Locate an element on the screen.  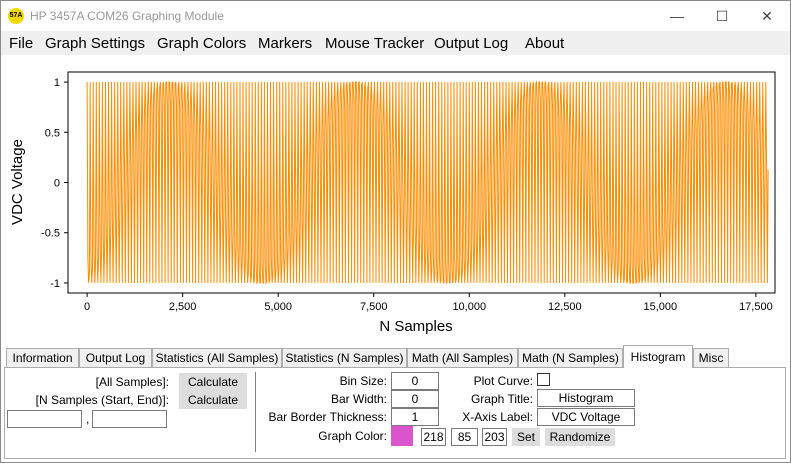
calculate-n-button: Calculate is located at coordinates (213, 400).